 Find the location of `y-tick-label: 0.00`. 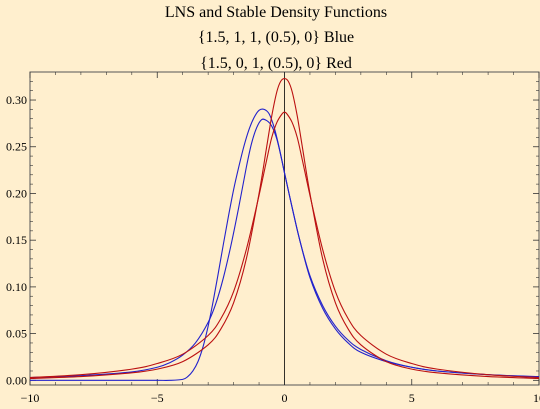

y-tick-label: 0.00 is located at coordinates (16, 380).